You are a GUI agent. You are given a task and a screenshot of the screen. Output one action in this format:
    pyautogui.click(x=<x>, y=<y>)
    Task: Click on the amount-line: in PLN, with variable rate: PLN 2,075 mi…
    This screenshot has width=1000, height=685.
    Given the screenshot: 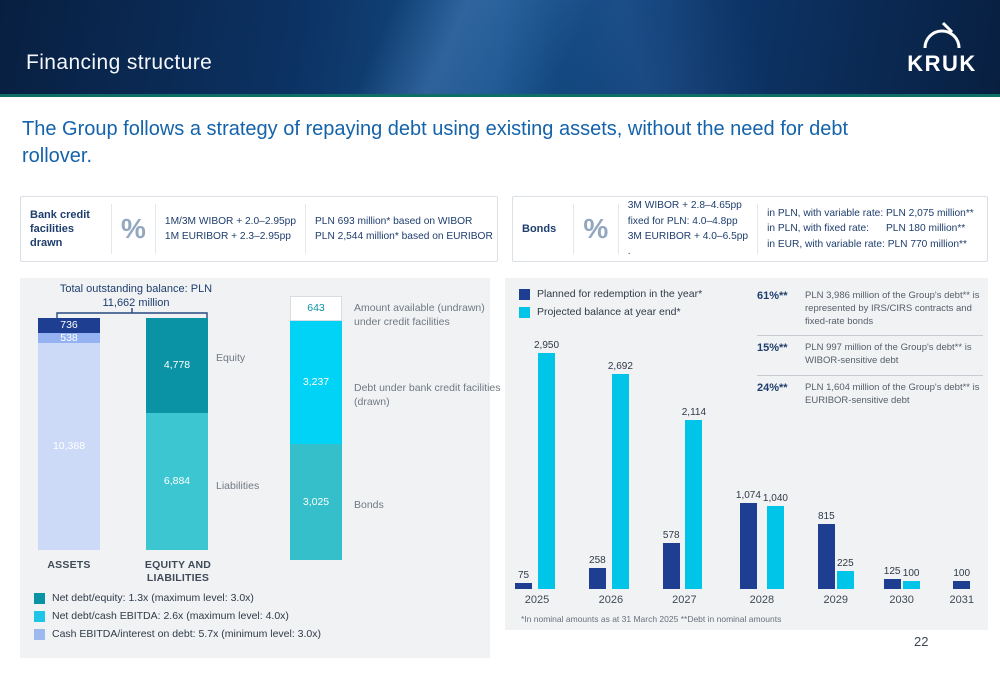 What is the action you would take?
    pyautogui.click(x=870, y=214)
    